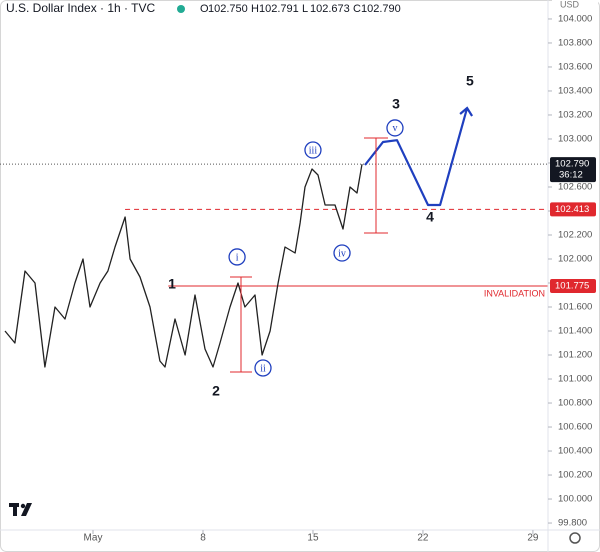  I want to click on y-tick-label: 99.800, so click(572, 523).